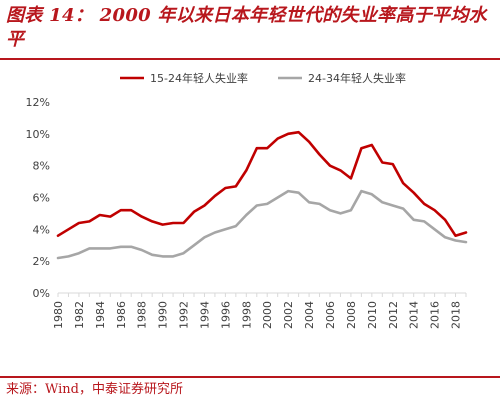 The width and height of the screenshot is (500, 406). What do you see at coordinates (41, 229) in the screenshot?
I see `y-tick-label: 4%` at bounding box center [41, 229].